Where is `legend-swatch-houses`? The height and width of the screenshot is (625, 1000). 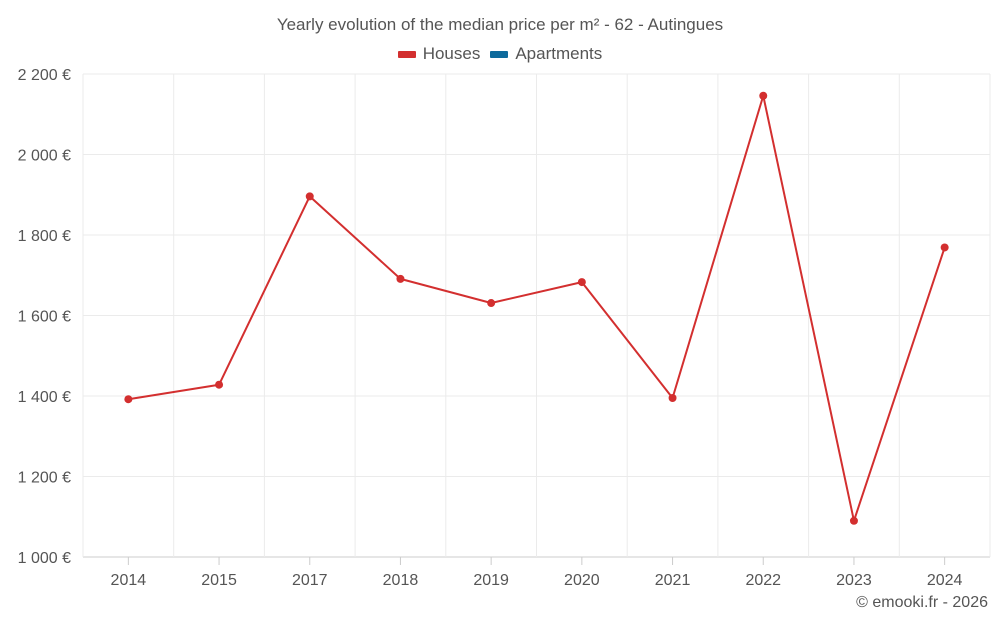
legend-swatch-houses is located at coordinates (406, 54).